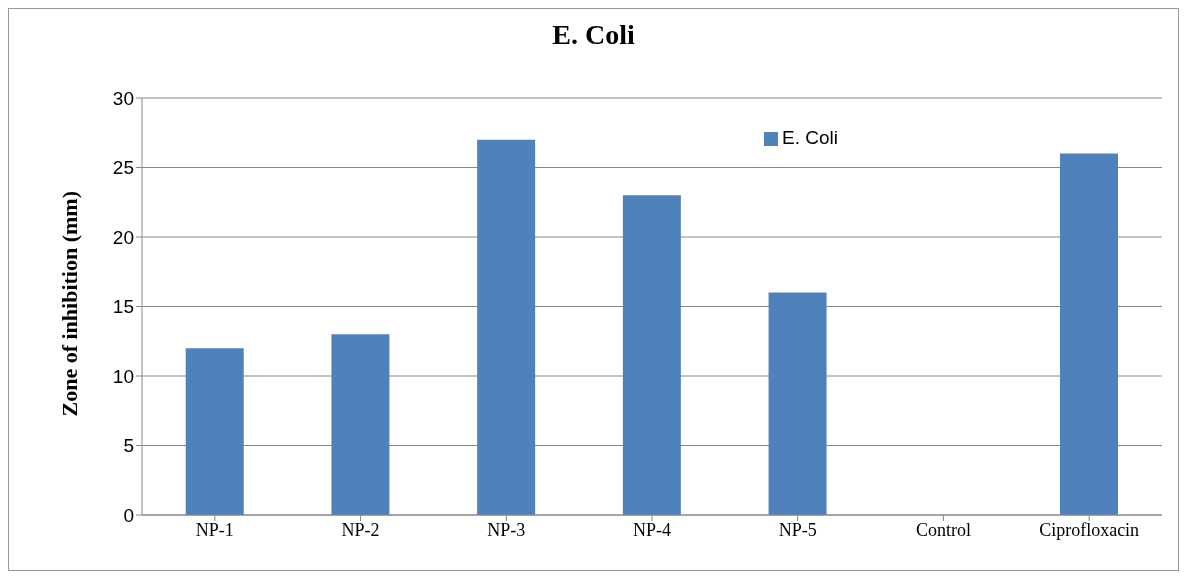  What do you see at coordinates (943, 529) in the screenshot?
I see `x-tick-label: Control` at bounding box center [943, 529].